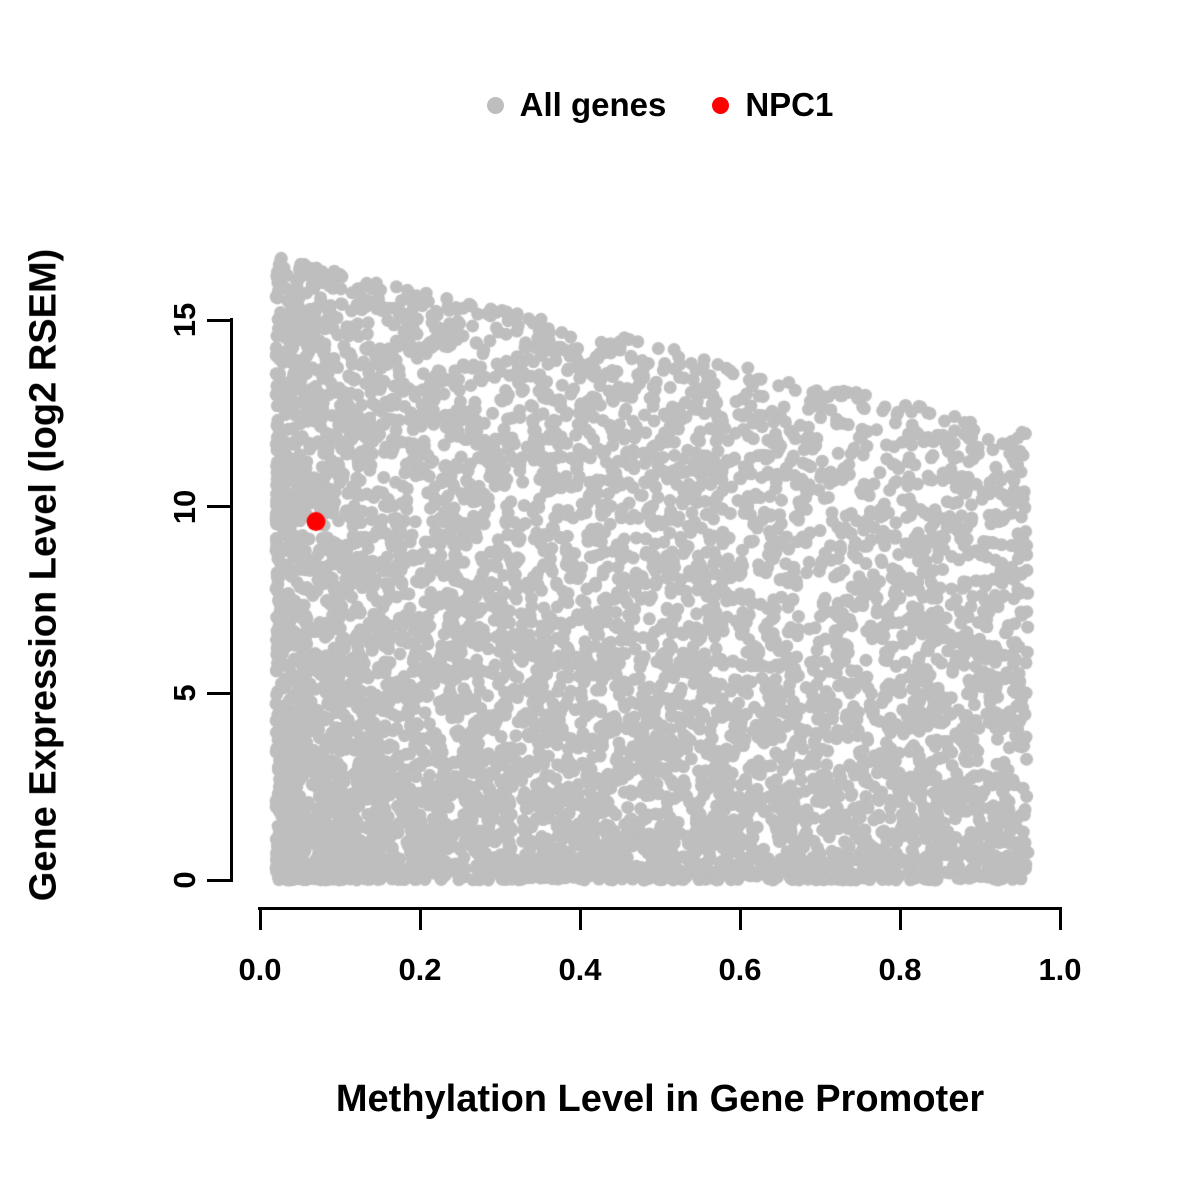  Describe the element at coordinates (660, 1099) in the screenshot. I see `x-axis-title: Methylation Level in Gene Promoter` at that location.